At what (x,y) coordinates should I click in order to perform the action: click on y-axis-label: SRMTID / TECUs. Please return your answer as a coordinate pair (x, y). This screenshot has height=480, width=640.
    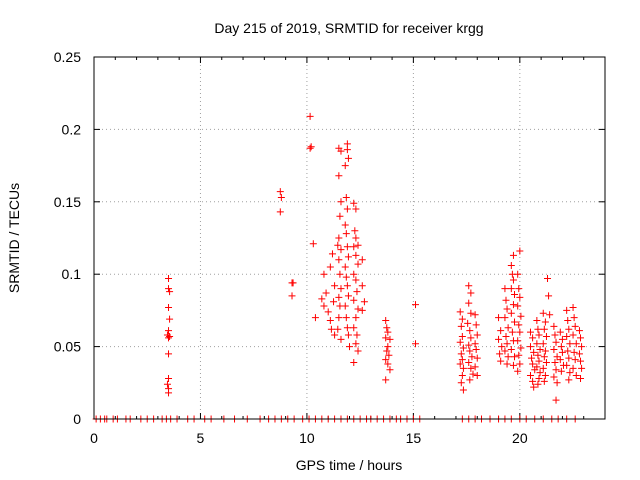
    Looking at the image, I should click on (14, 238).